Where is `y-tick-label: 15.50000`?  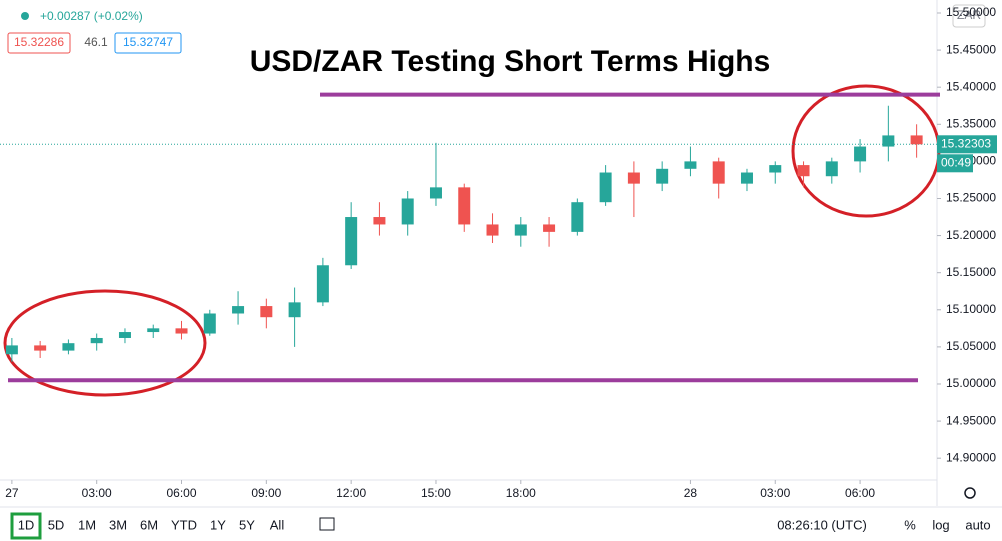 y-tick-label: 15.50000 is located at coordinates (971, 12).